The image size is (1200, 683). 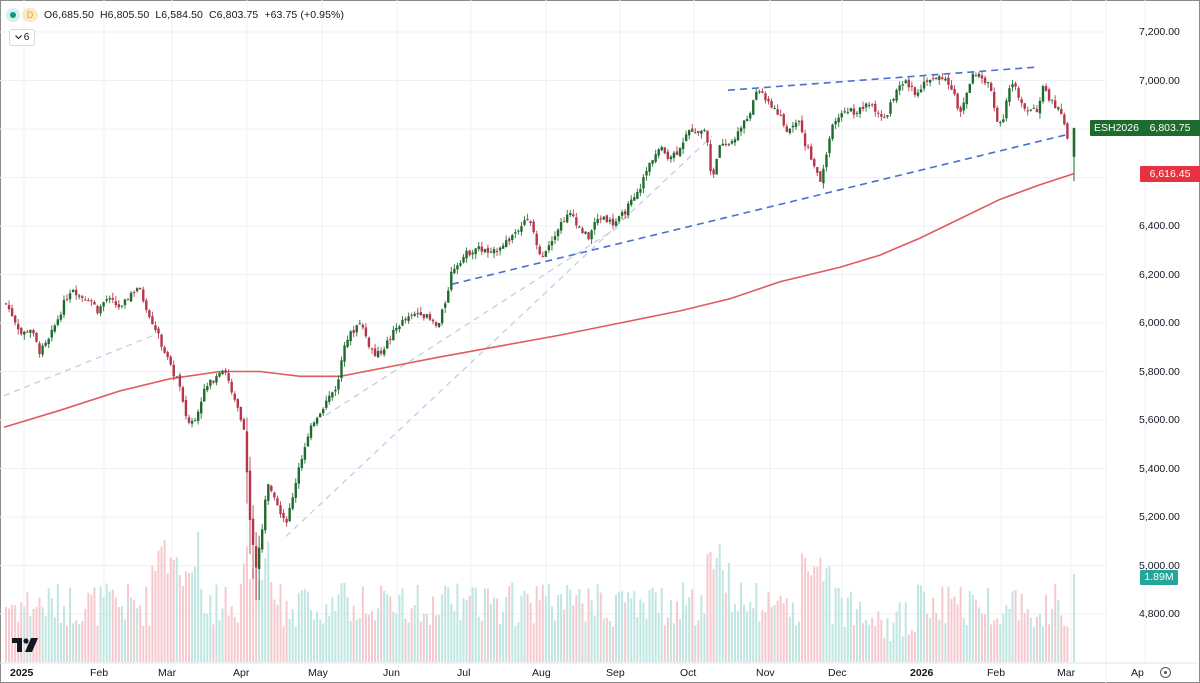 I want to click on time-axis-label: 2026, so click(x=922, y=673).